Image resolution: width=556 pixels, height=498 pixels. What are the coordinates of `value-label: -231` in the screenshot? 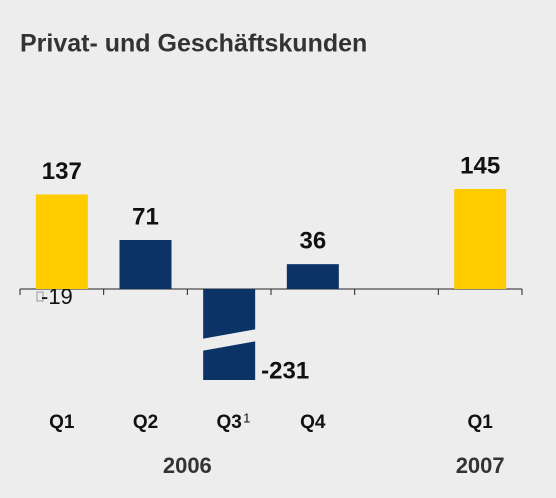 It's located at (285, 370).